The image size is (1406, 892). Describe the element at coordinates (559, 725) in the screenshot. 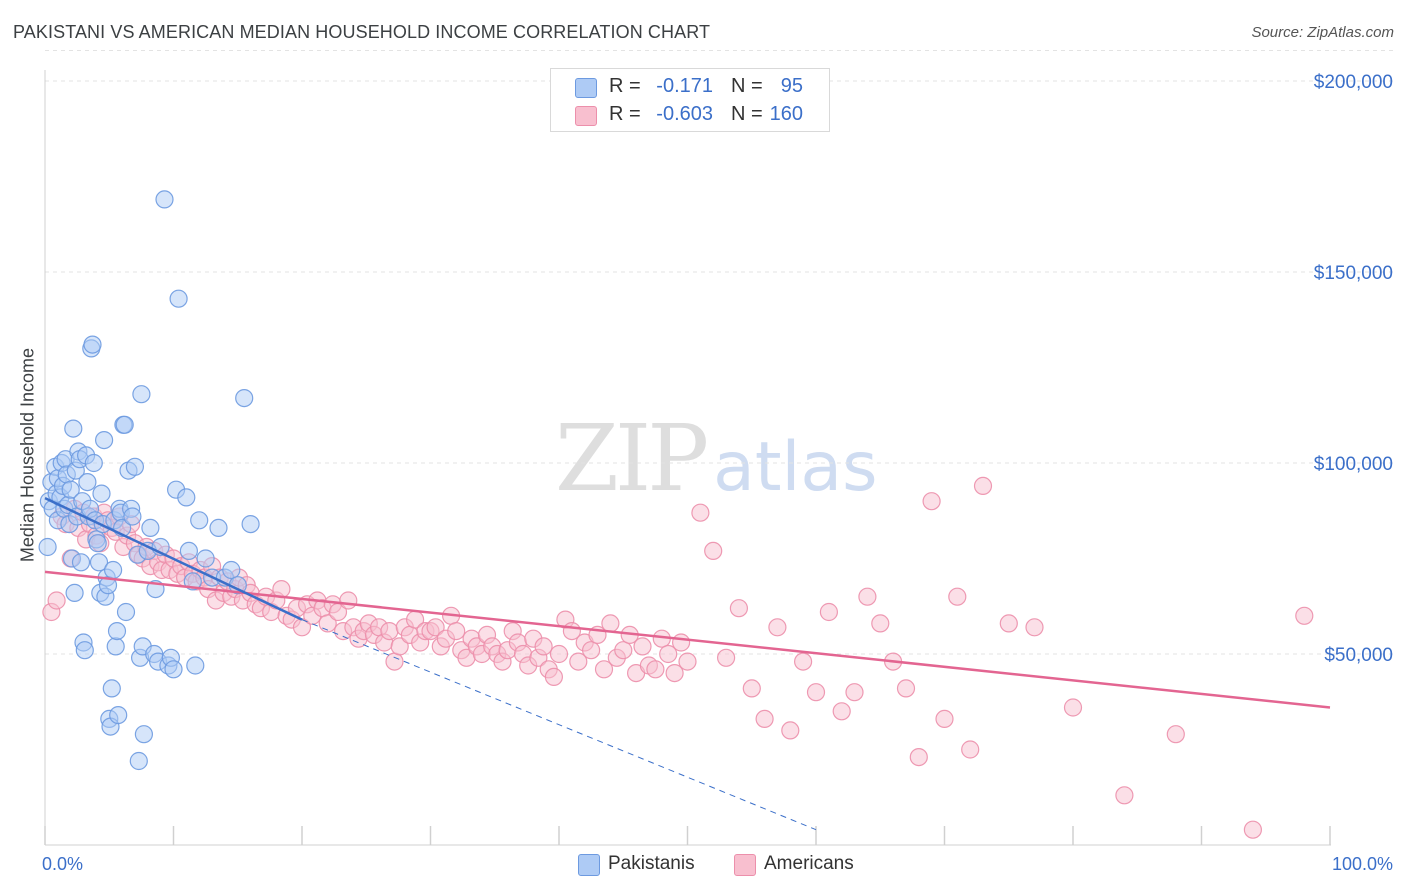

I see `trend-line-pakistanis-extrapolated` at that location.